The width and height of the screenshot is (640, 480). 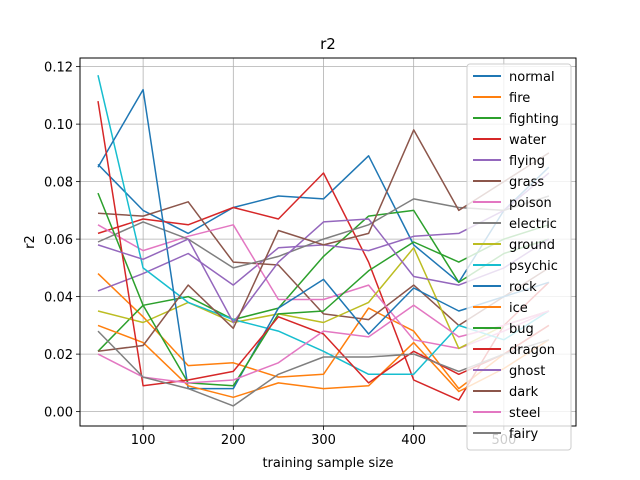 I want to click on legend-label-electric: electric, so click(x=533, y=224).